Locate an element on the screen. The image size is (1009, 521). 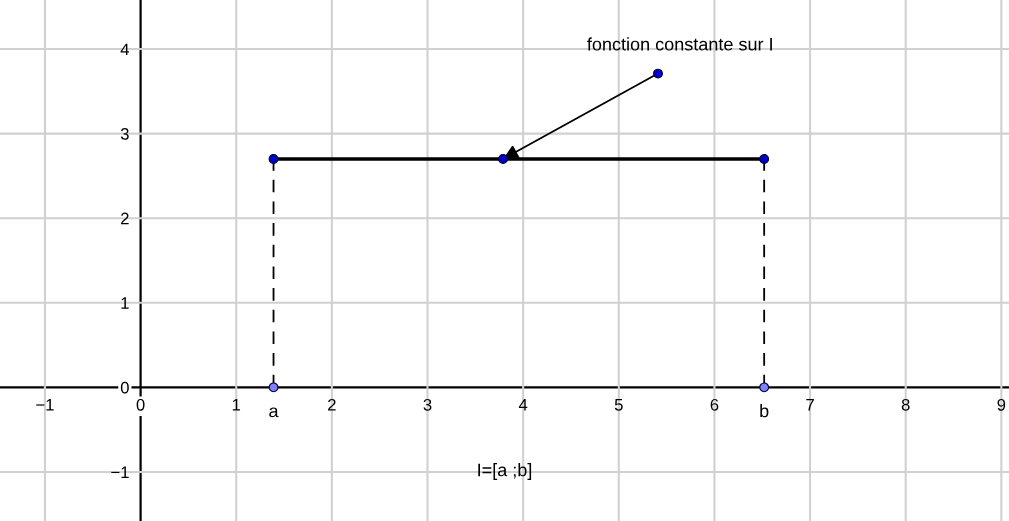
x-tick-label: 9 is located at coordinates (1001, 404).